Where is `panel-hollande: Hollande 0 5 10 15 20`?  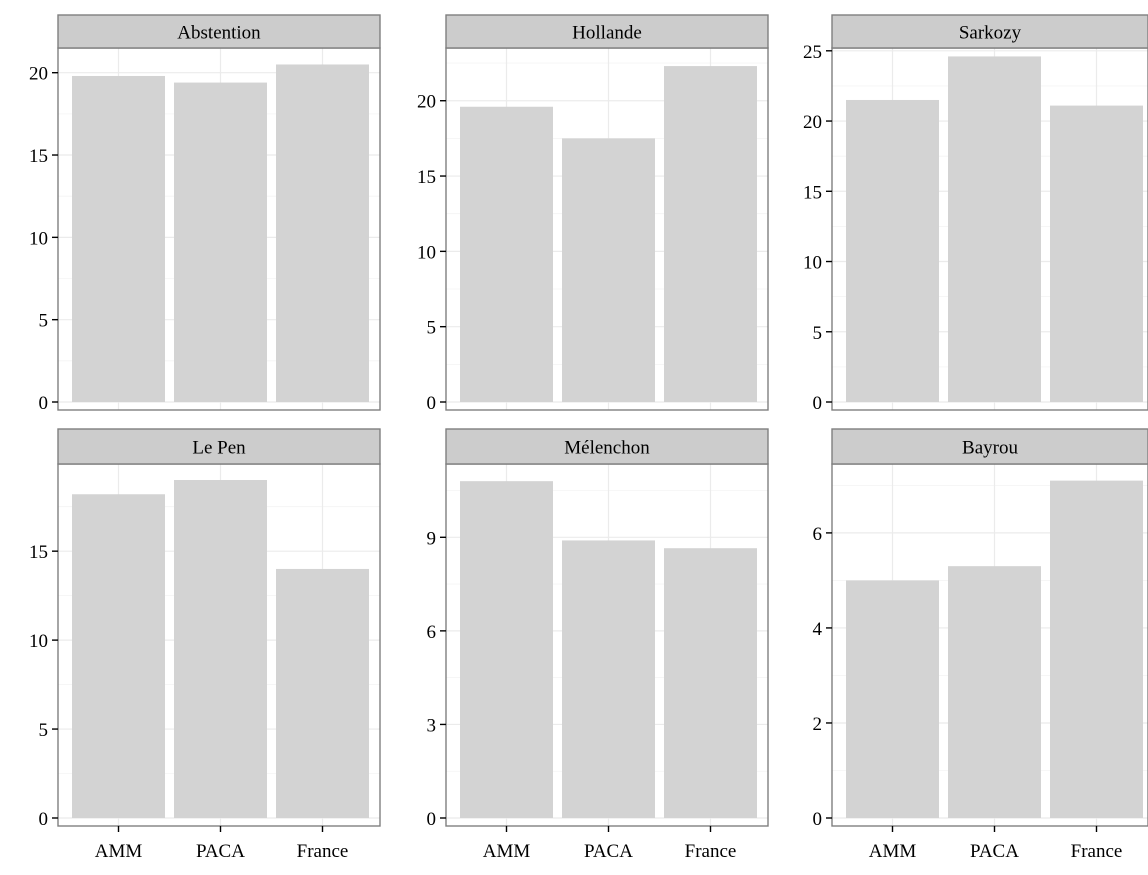
panel-hollande: Hollande 0 5 10 15 20 is located at coordinates (593, 214).